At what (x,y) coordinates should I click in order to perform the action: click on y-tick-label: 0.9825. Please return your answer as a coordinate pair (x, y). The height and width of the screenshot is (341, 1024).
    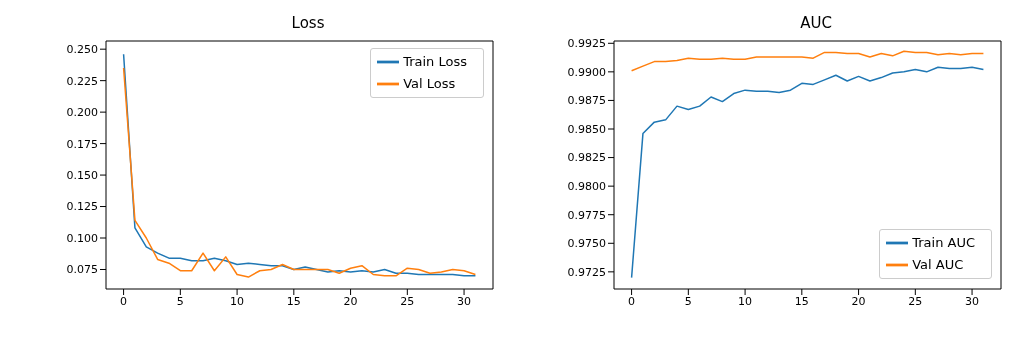
    Looking at the image, I should click on (586, 158).